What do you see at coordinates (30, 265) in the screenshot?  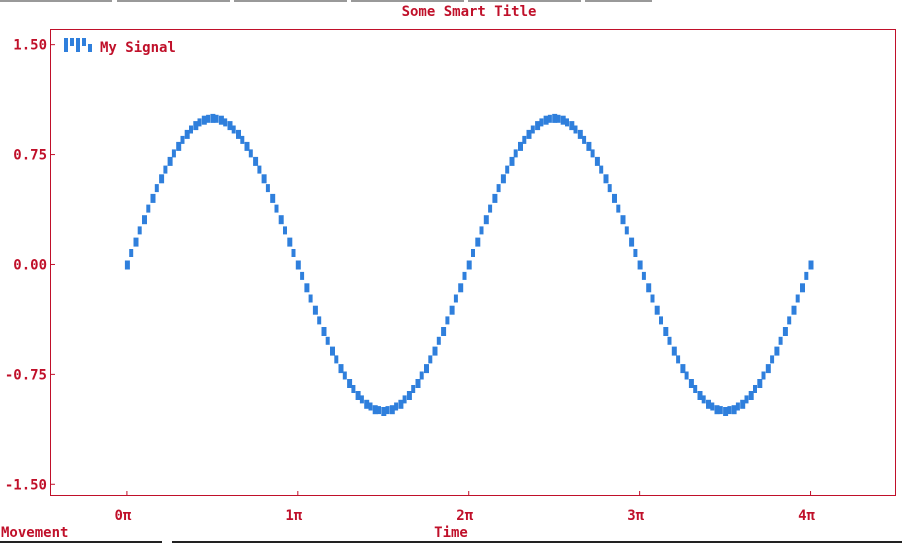 I see `y-axis: 1.50 0.75 0.00 -0.75 -1.50` at bounding box center [30, 265].